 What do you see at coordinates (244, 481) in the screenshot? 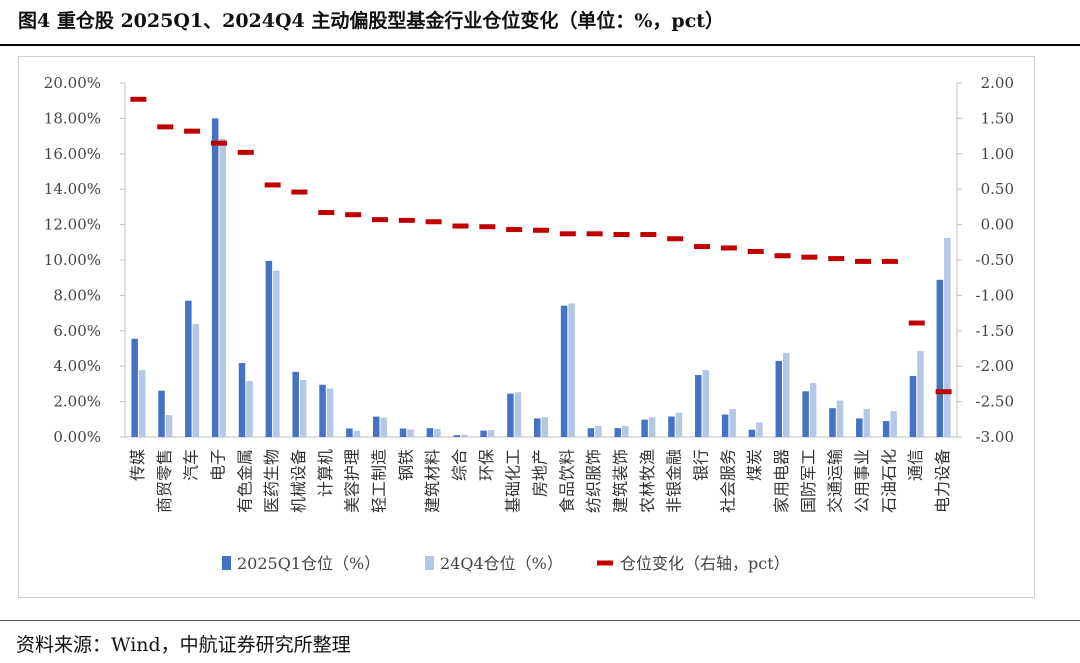
I see `category-label: 有色金属` at bounding box center [244, 481].